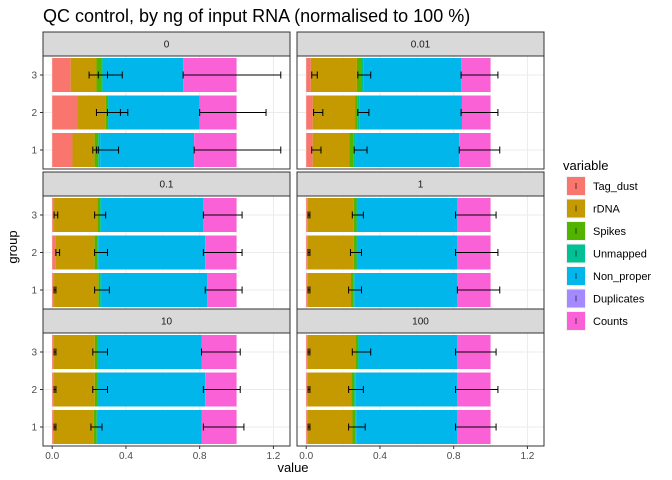 The width and height of the screenshot is (672, 480). Describe the element at coordinates (619, 300) in the screenshot. I see `legend-label: Duplicates` at that location.